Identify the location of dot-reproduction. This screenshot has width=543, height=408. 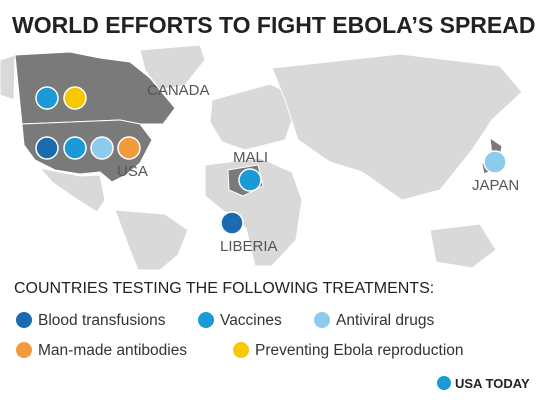
(75, 98).